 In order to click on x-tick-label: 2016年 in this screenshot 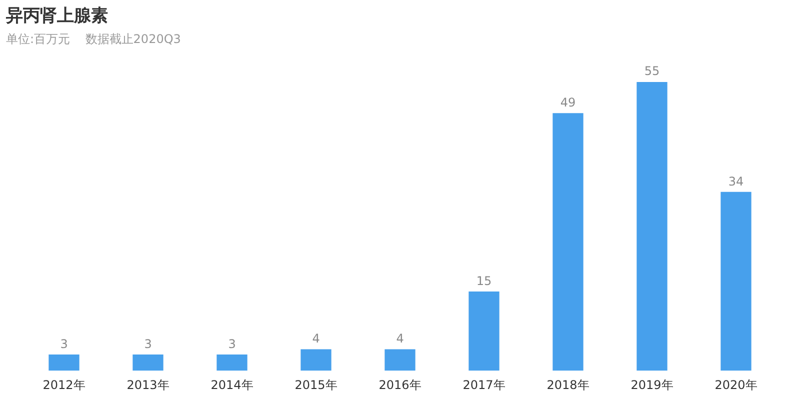, I will do `click(400, 385)`.